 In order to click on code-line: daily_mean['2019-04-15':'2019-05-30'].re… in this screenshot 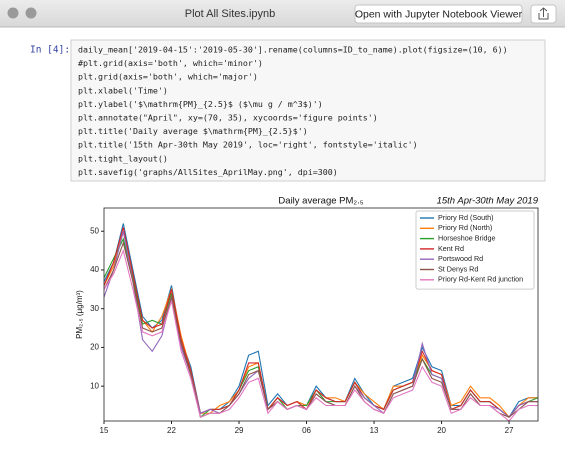, I will do `click(293, 50)`.